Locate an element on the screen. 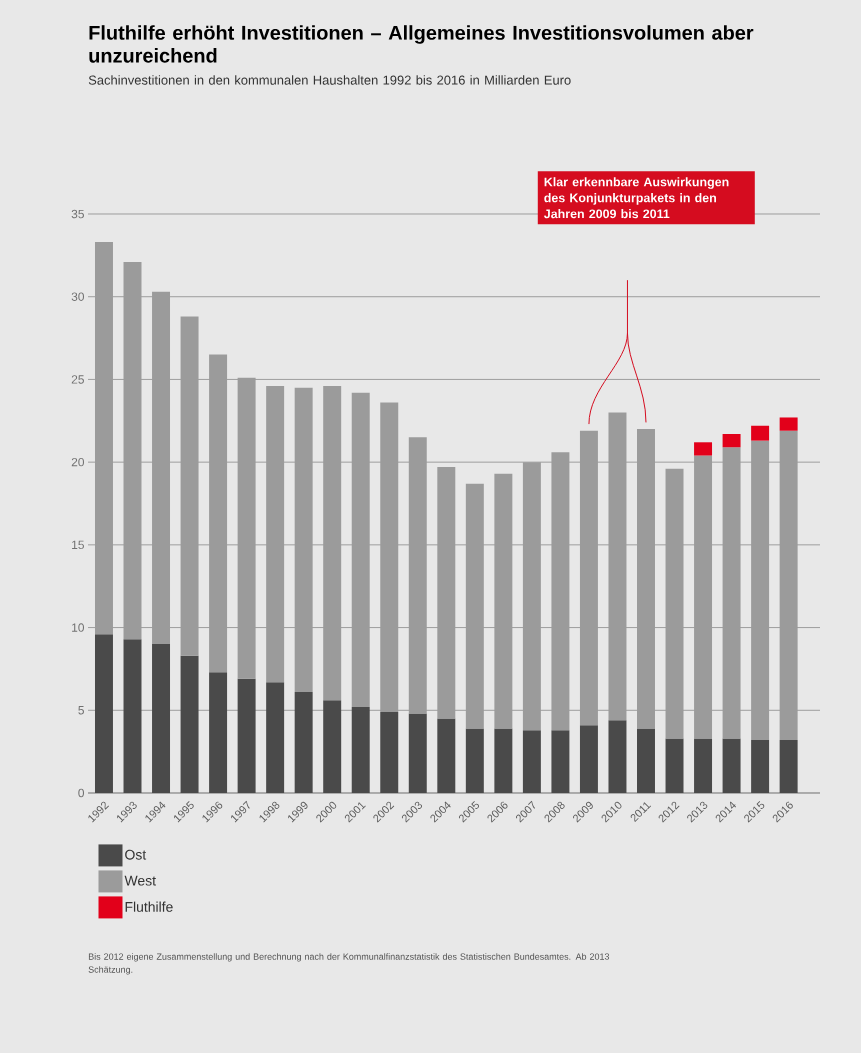 The width and height of the screenshot is (861, 1053). annotation: Klar erkennbare Auswirkungen des Konjunkturpakets in den Jahren 2009 bis 2011 is located at coordinates (636, 198).